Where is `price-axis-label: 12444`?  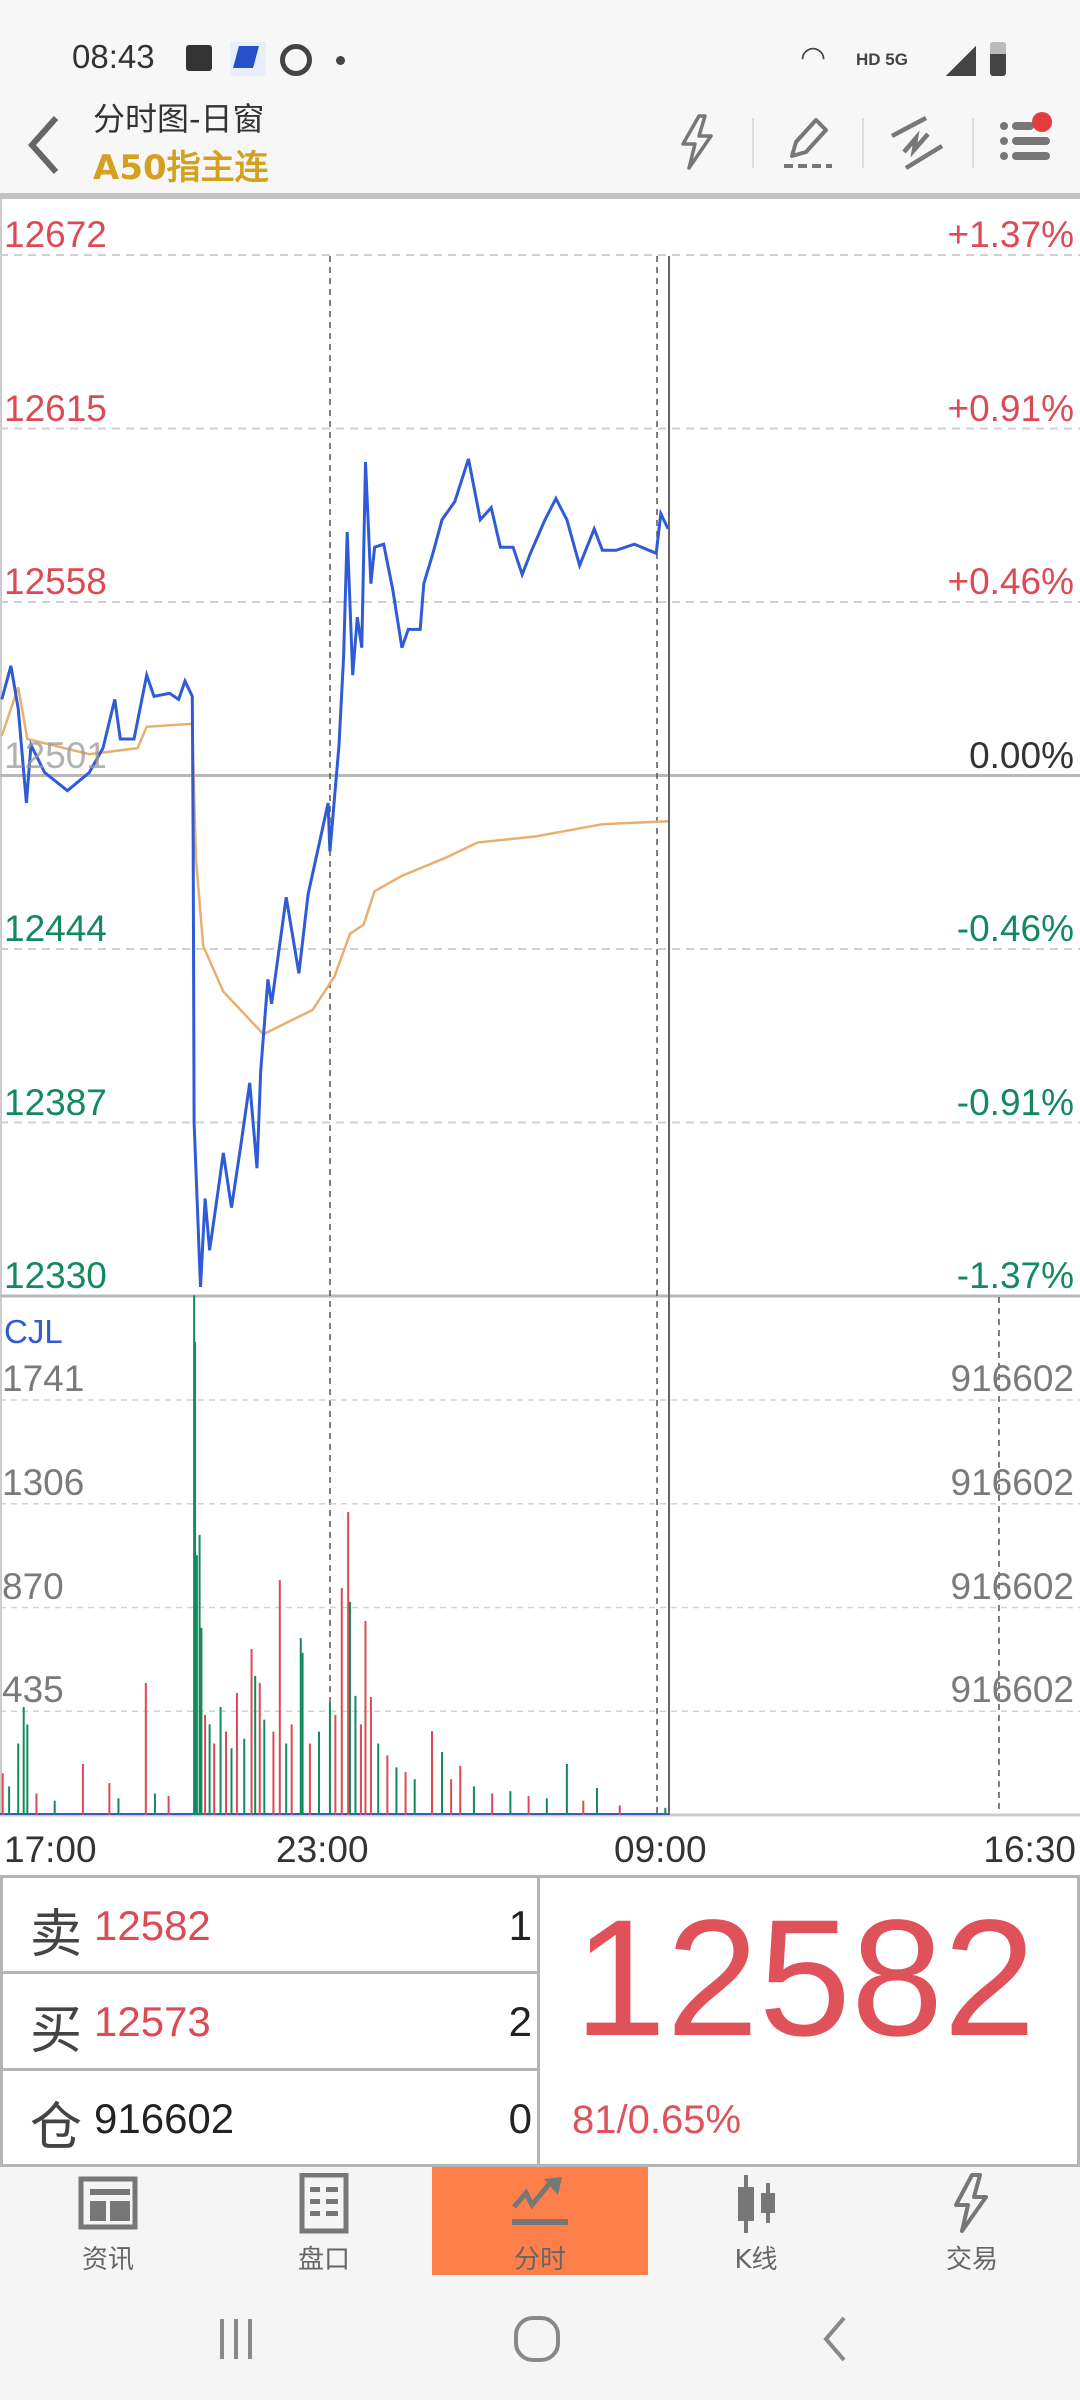 price-axis-label: 12444 is located at coordinates (55, 928).